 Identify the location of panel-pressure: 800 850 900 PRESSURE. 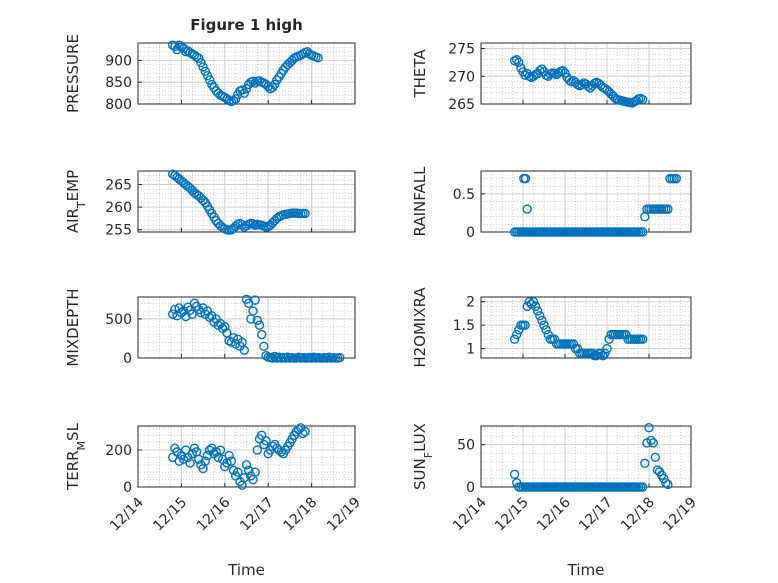
(210, 73).